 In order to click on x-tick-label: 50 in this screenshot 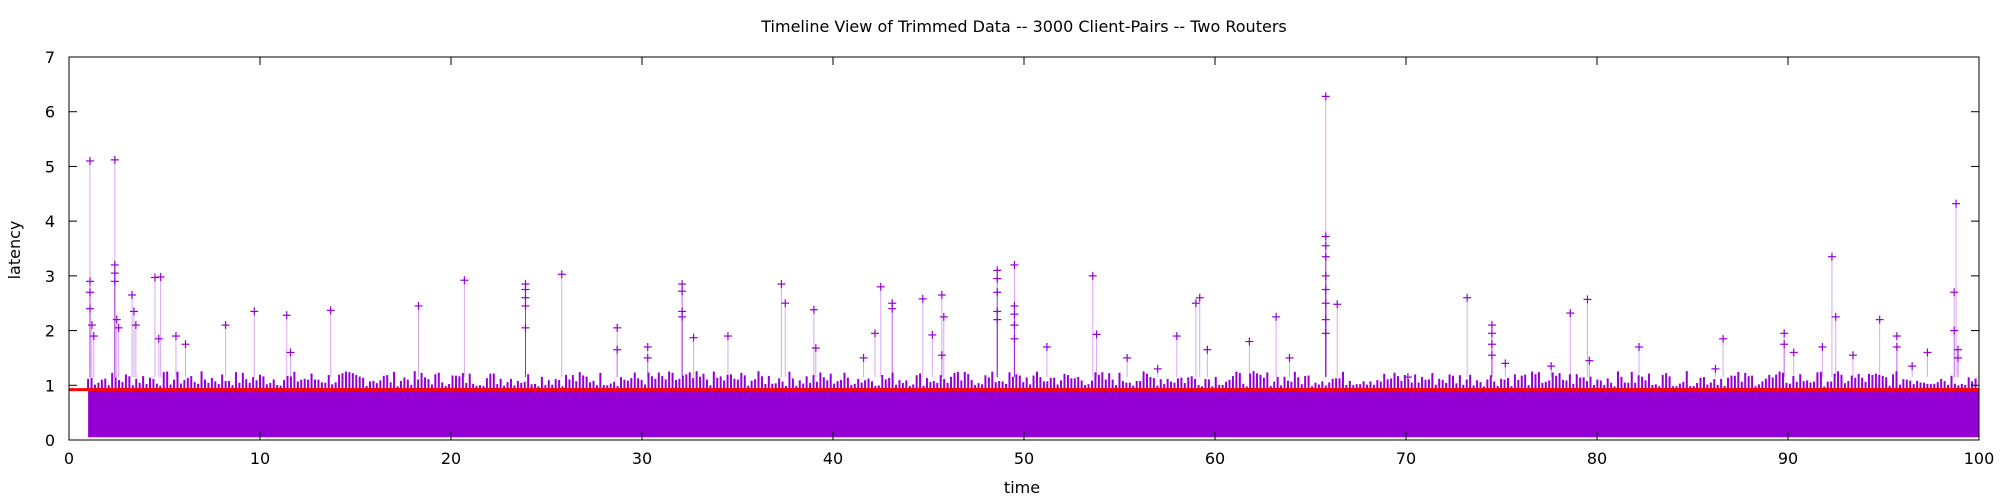, I will do `click(1024, 458)`.